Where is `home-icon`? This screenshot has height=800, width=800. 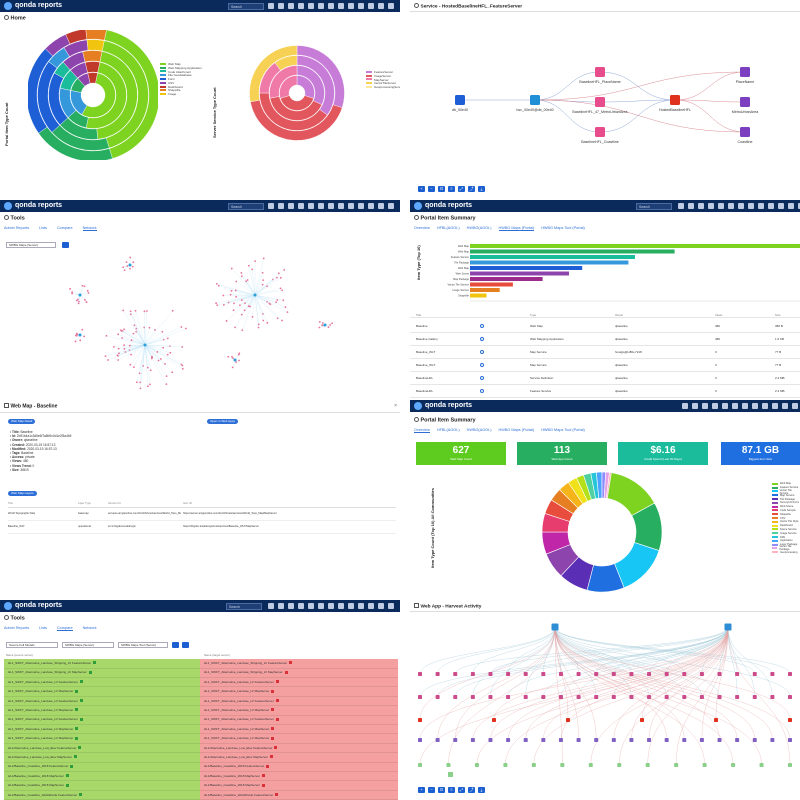 home-icon is located at coordinates (685, 406).